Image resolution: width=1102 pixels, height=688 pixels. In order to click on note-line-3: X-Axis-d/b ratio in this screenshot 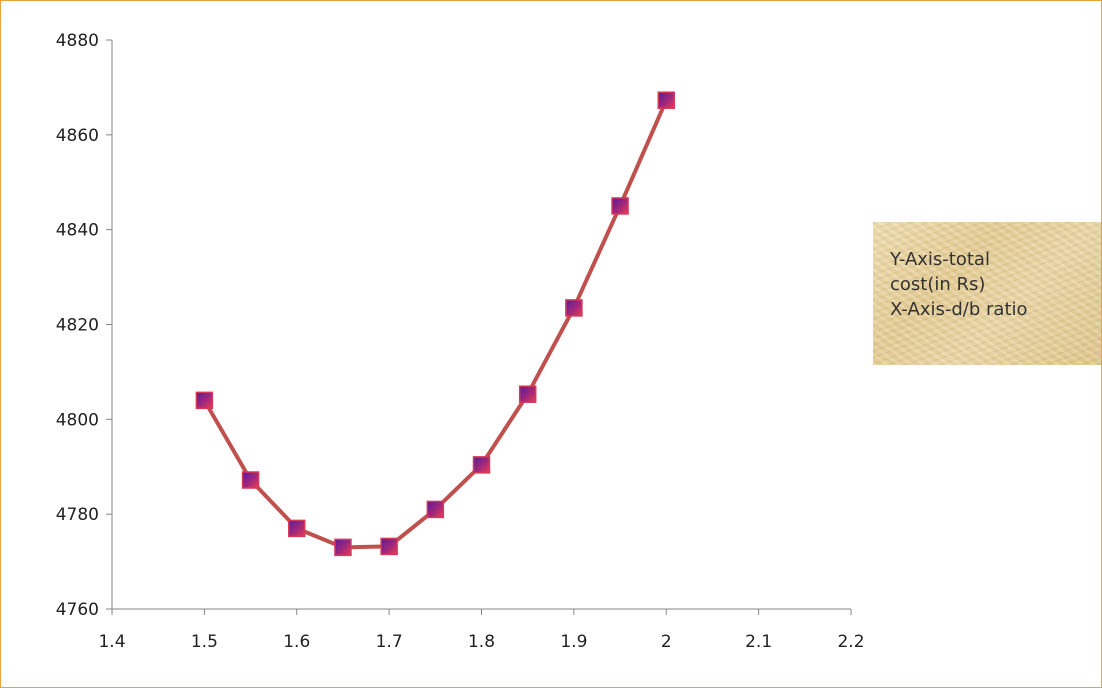, I will do `click(959, 309)`.